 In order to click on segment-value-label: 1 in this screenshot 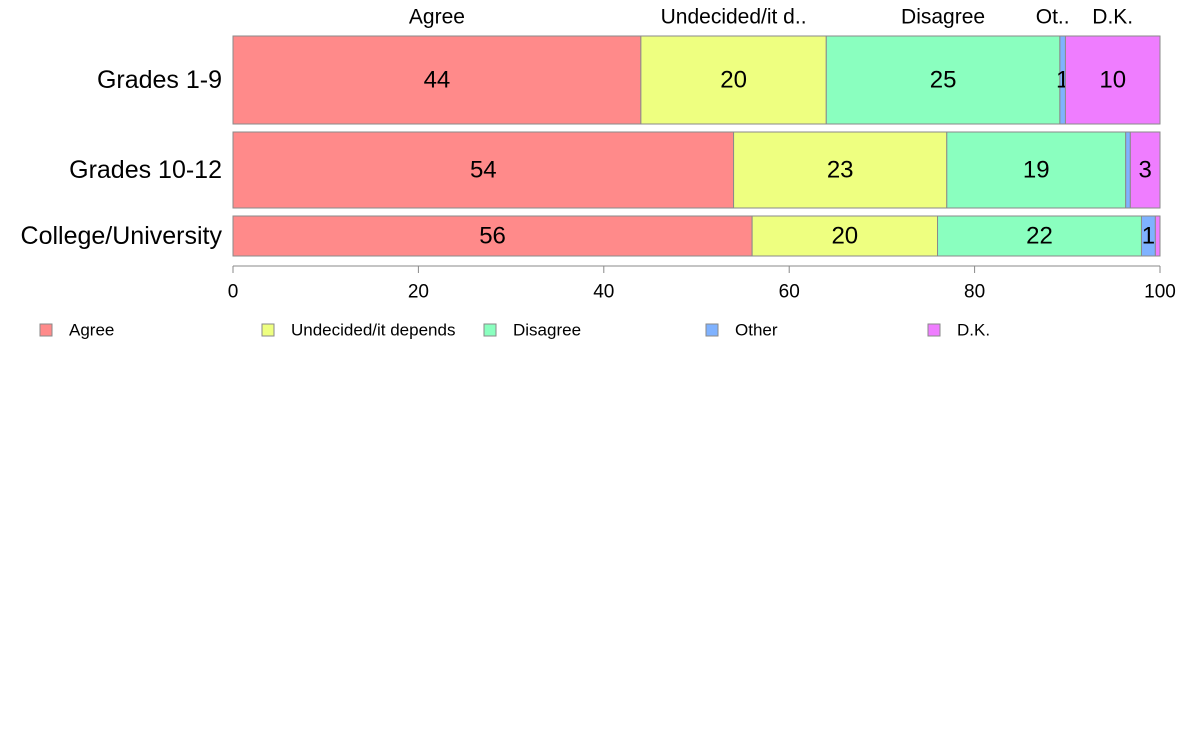, I will do `click(1148, 236)`.